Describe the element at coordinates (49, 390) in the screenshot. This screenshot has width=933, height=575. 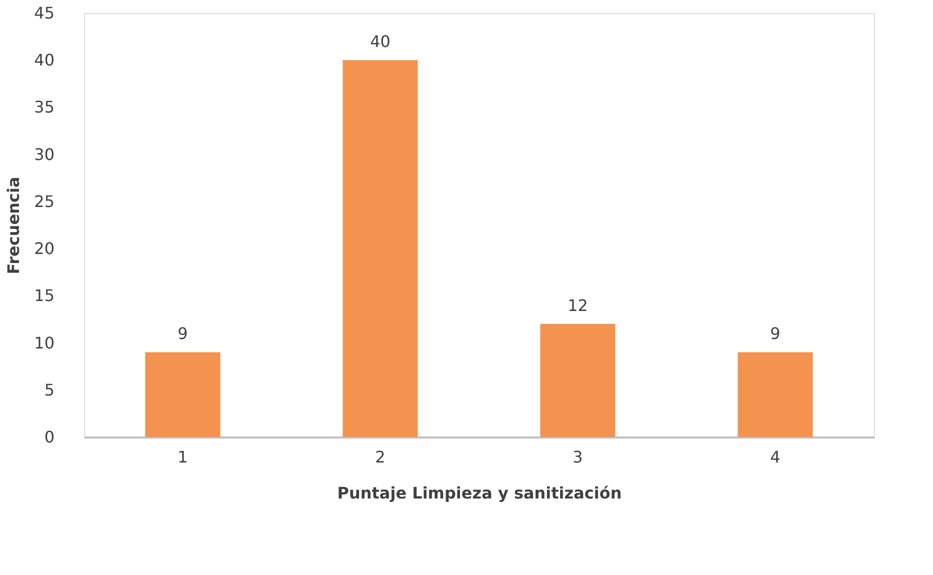
I see `y-tick-label: 5` at that location.